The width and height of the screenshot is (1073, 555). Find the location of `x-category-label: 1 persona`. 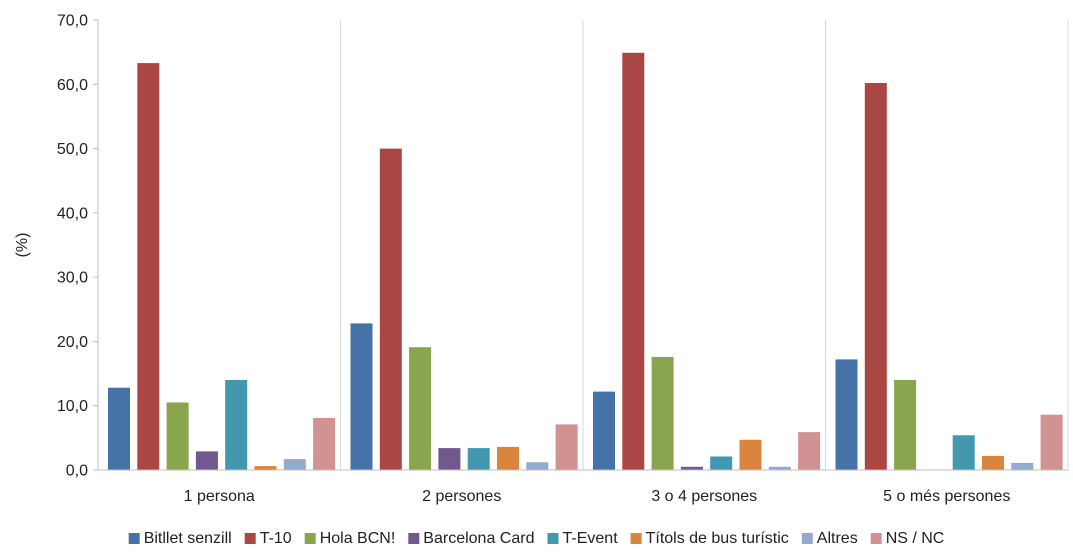

x-category-label: 1 persona is located at coordinates (219, 496).